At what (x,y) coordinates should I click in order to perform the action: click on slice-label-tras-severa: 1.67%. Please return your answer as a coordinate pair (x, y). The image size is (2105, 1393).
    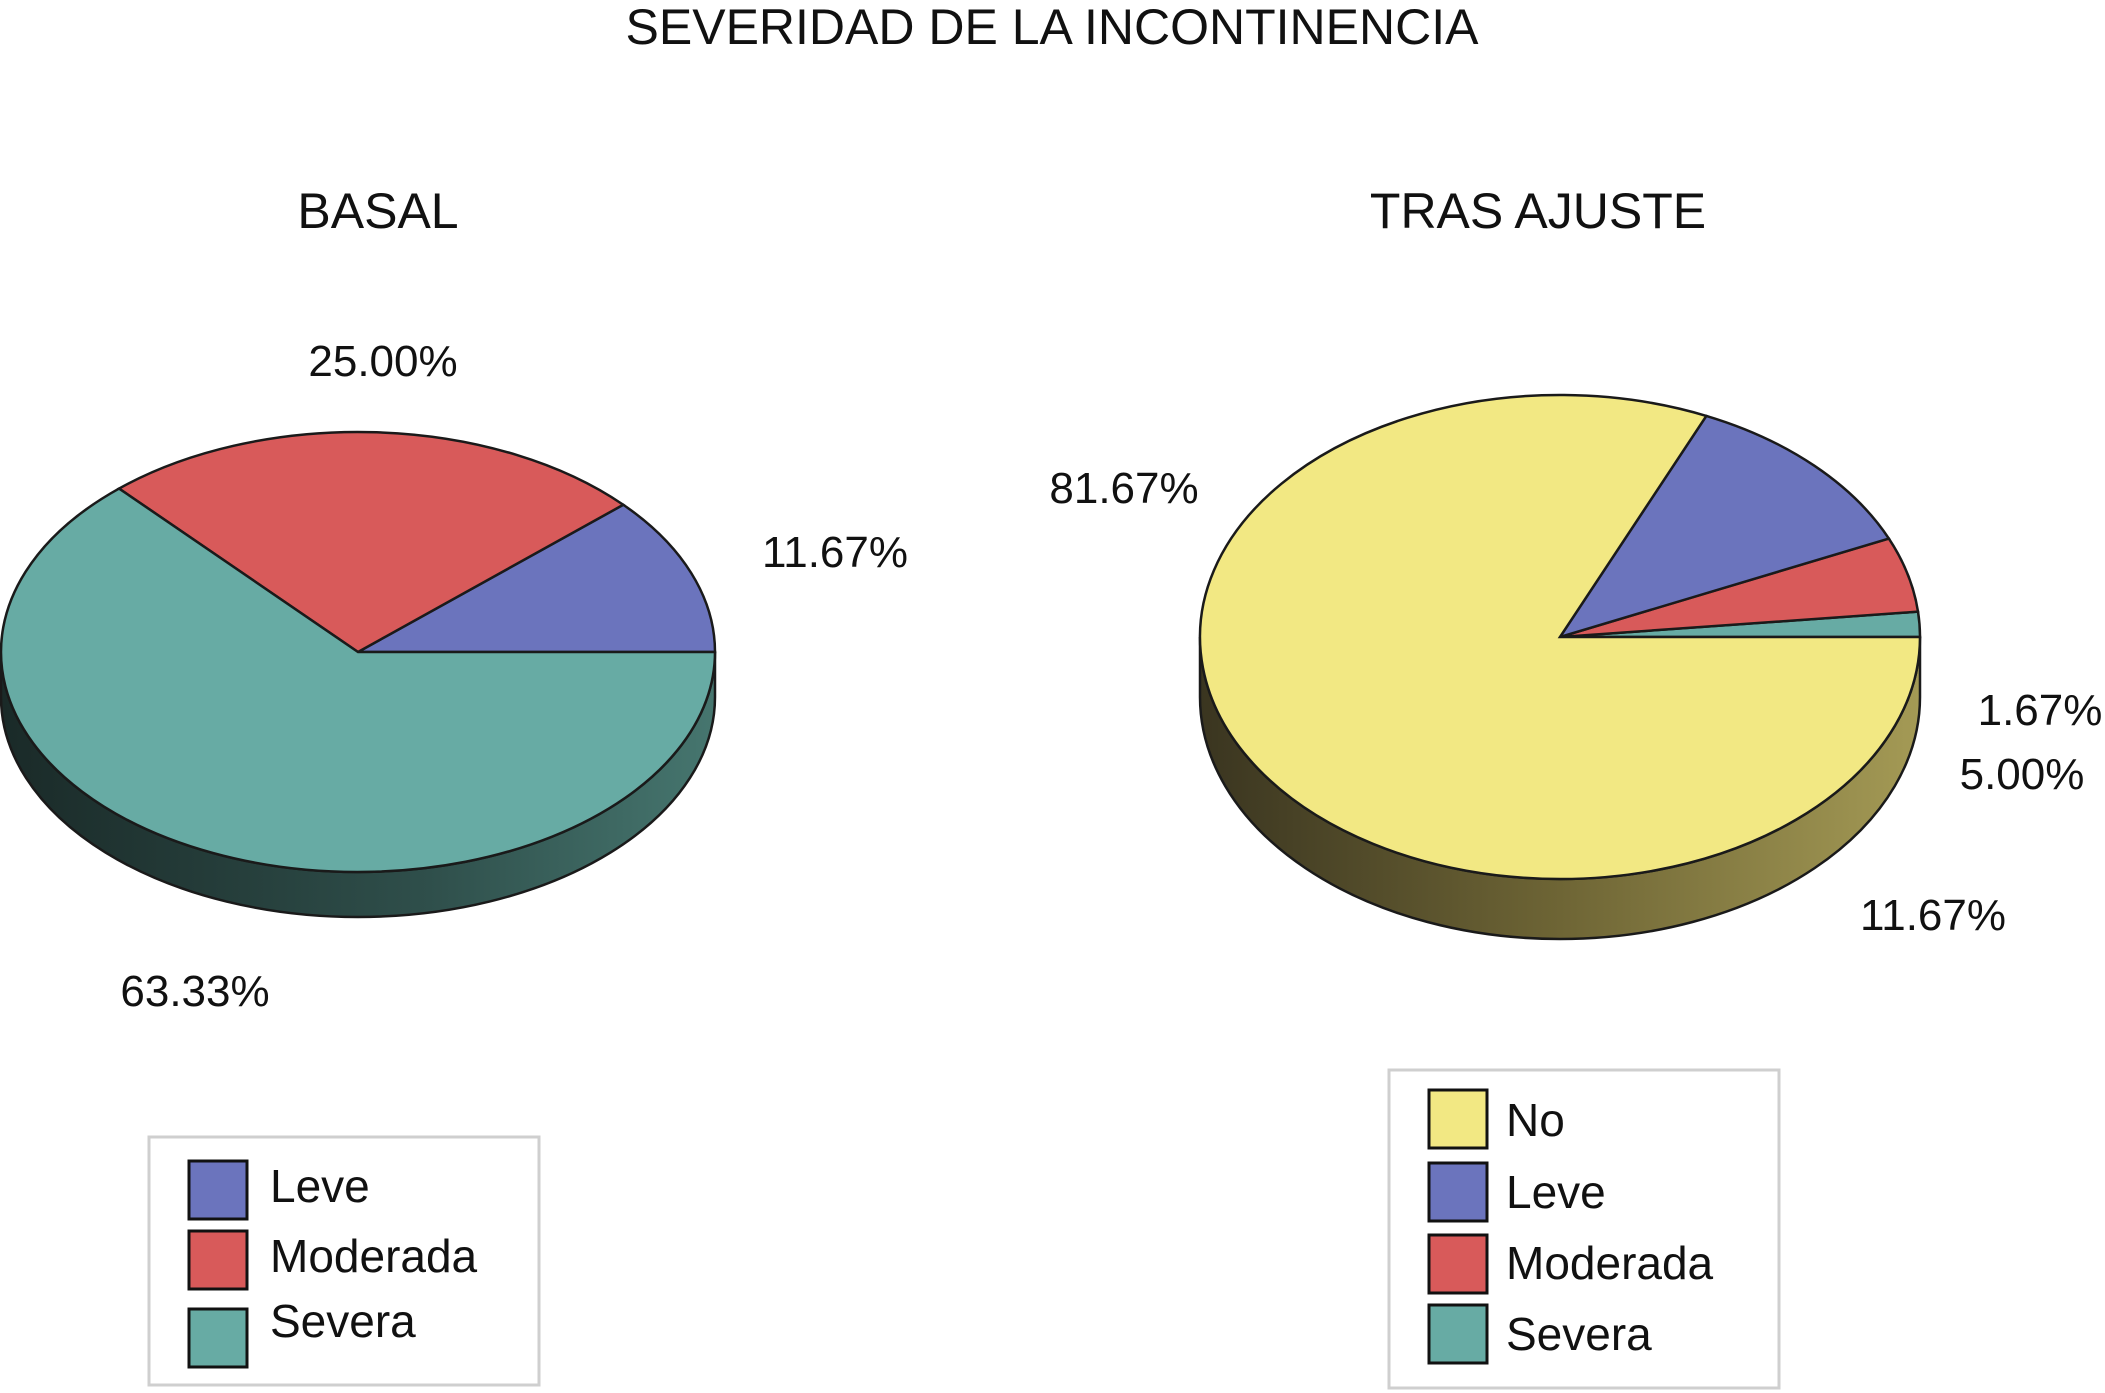
    Looking at the image, I should click on (2040, 710).